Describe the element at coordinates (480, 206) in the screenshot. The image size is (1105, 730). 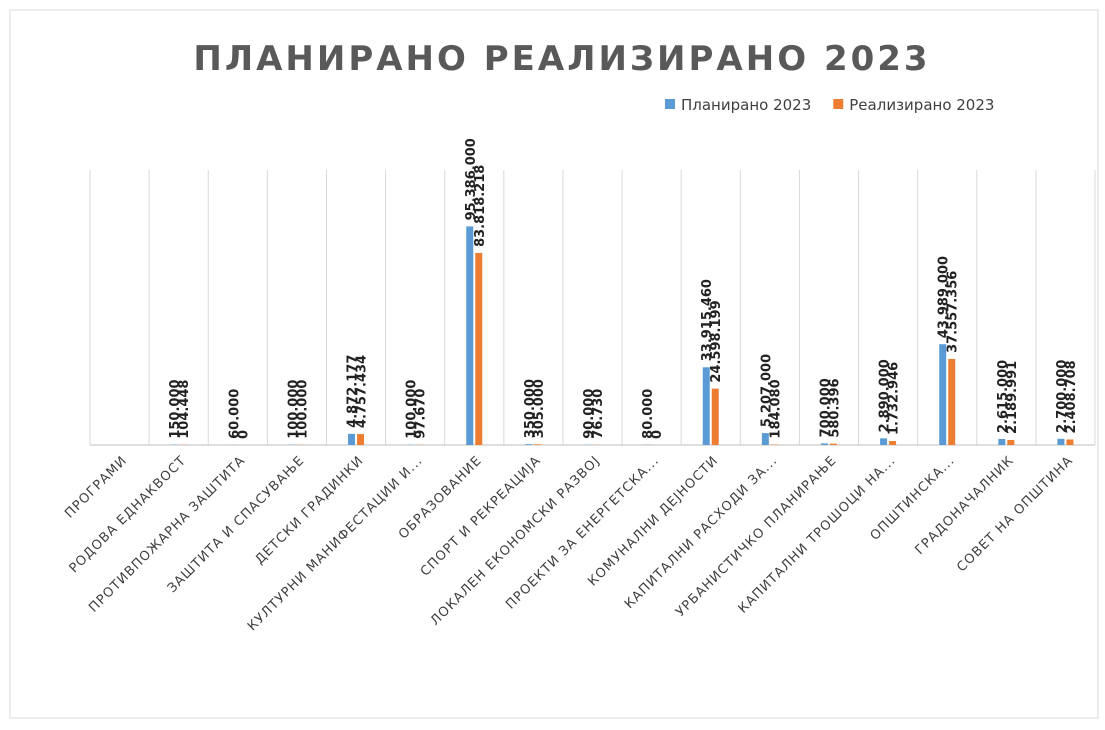
I see `data-label: 83.818.218` at that location.